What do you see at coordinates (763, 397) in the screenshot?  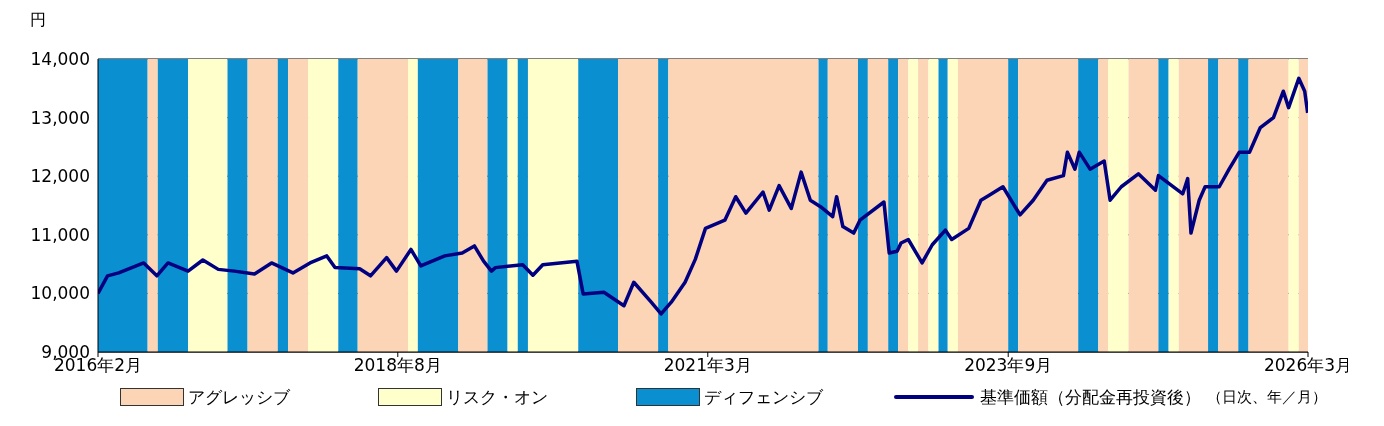 I see `legend-label: ディフェンシブ` at bounding box center [763, 397].